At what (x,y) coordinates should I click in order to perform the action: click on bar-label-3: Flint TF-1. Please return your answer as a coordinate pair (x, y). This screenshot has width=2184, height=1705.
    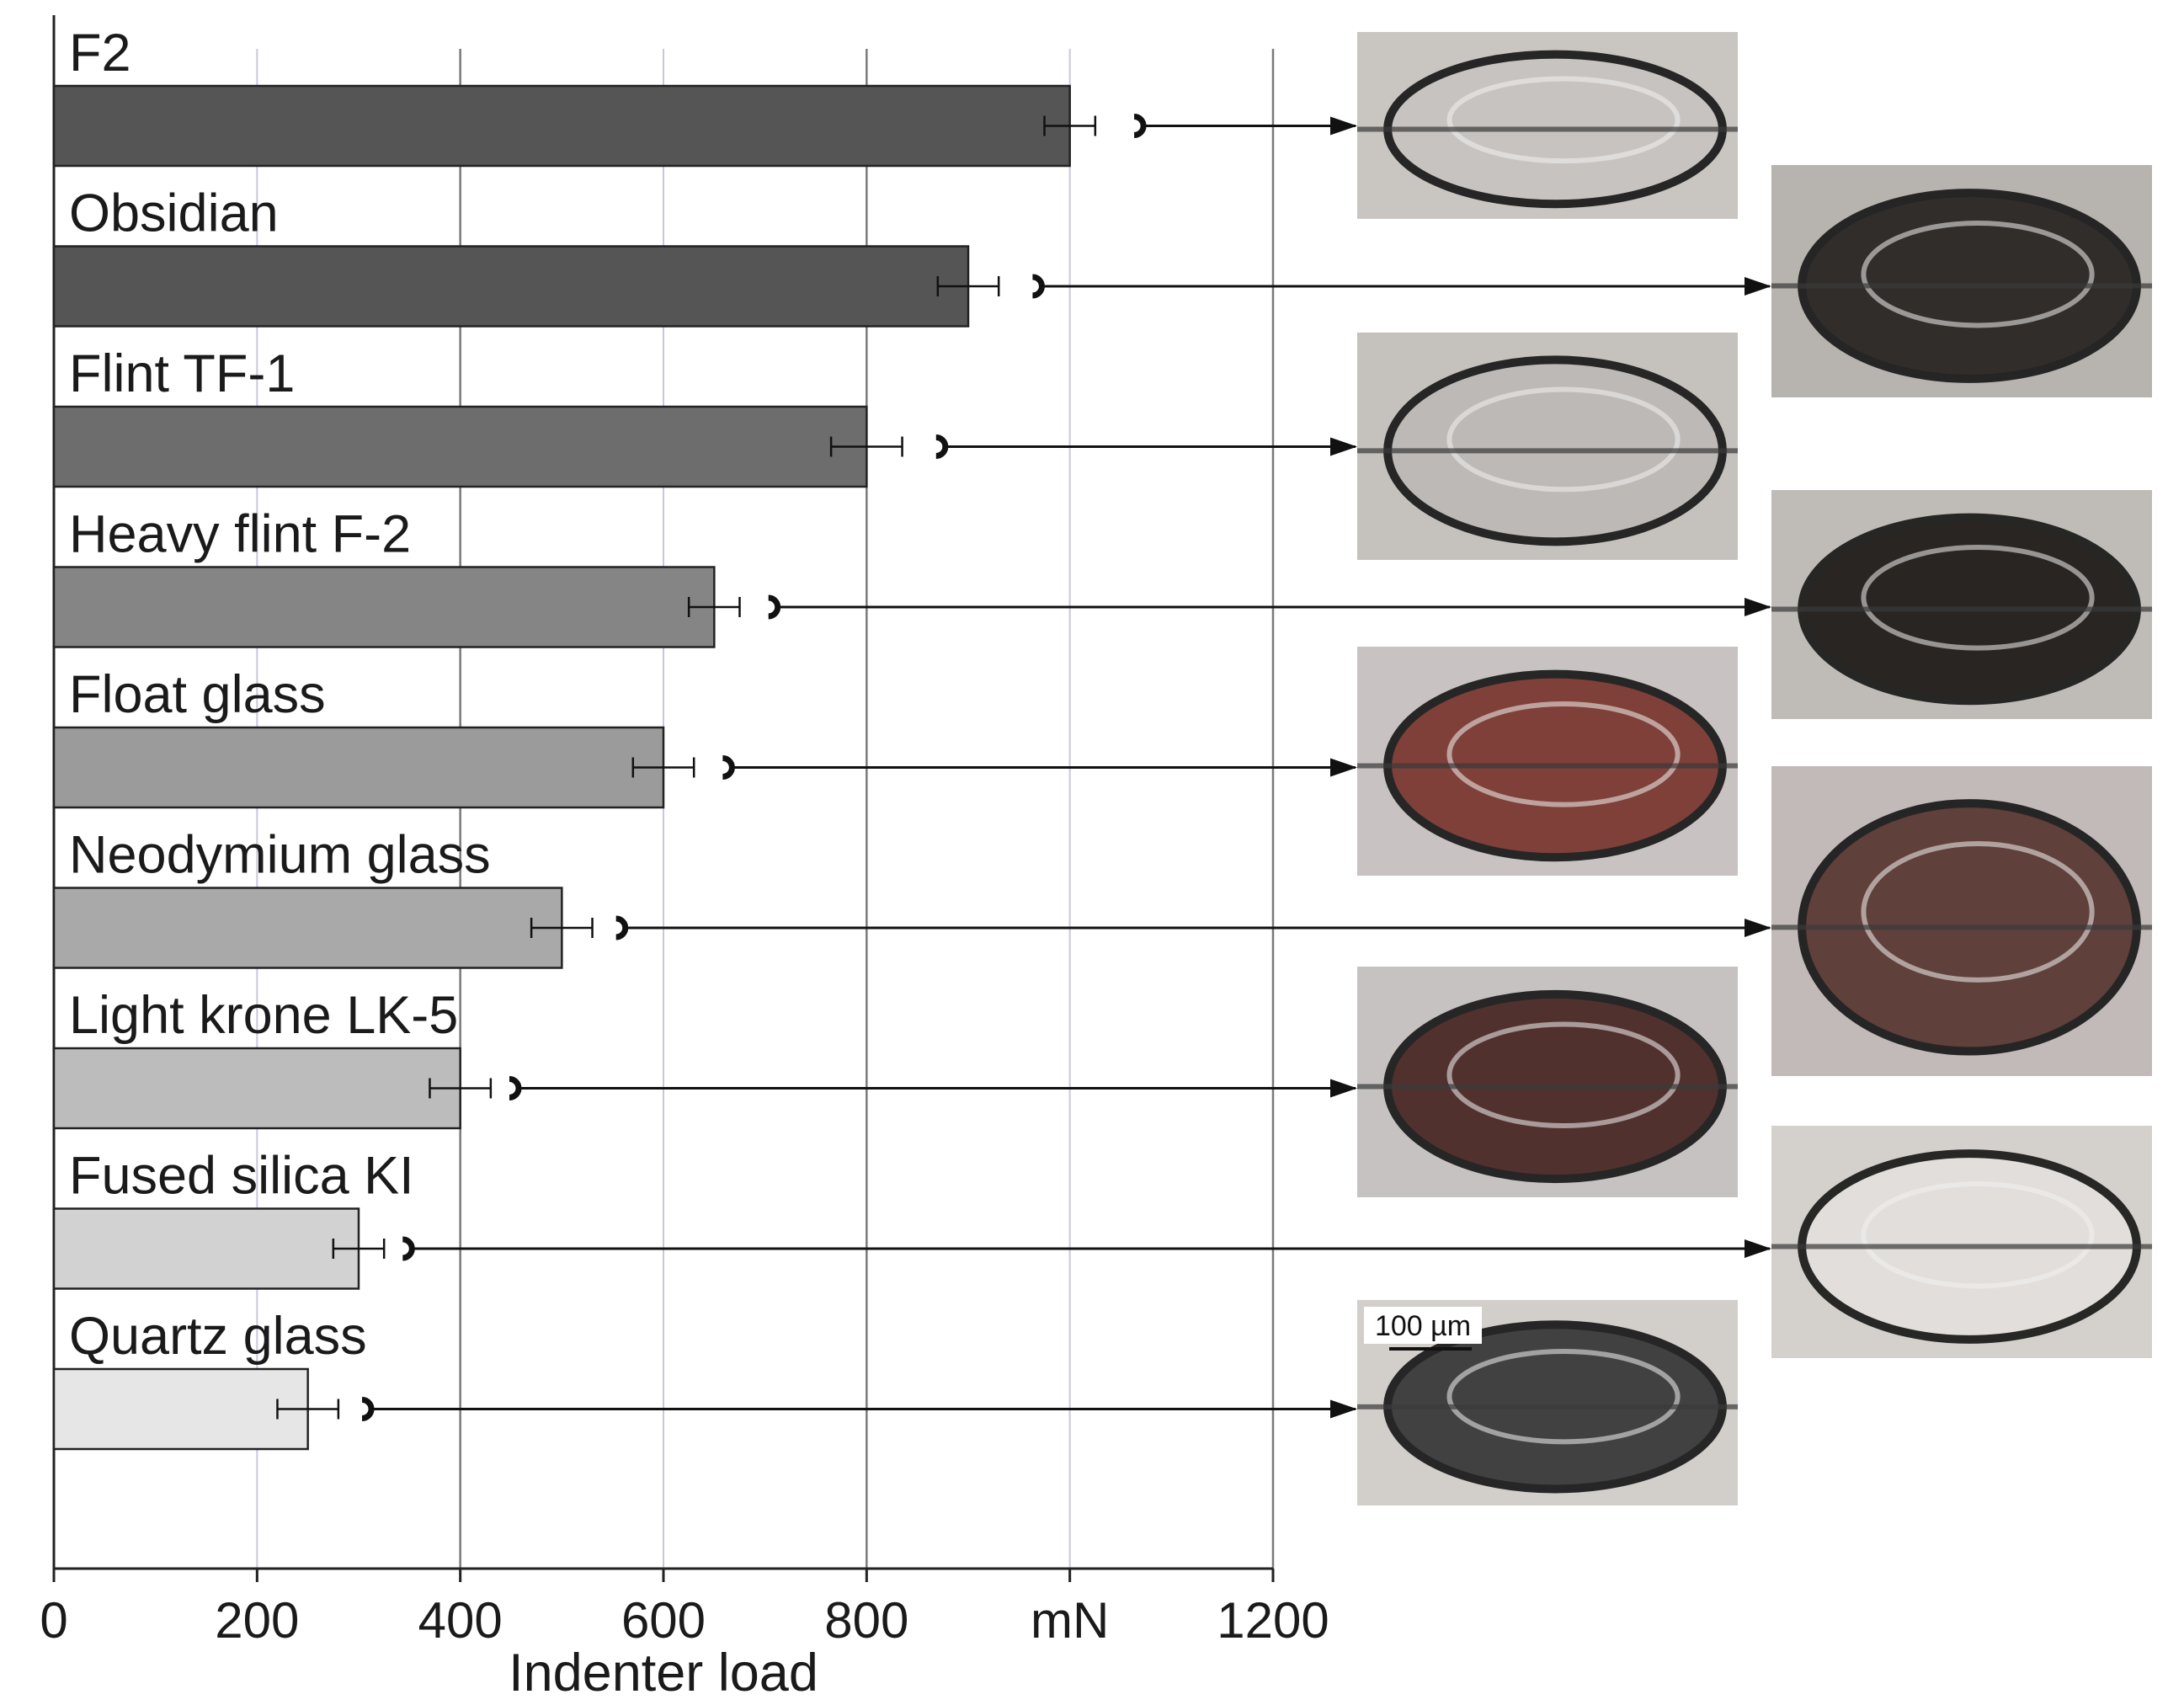
    Looking at the image, I should click on (182, 374).